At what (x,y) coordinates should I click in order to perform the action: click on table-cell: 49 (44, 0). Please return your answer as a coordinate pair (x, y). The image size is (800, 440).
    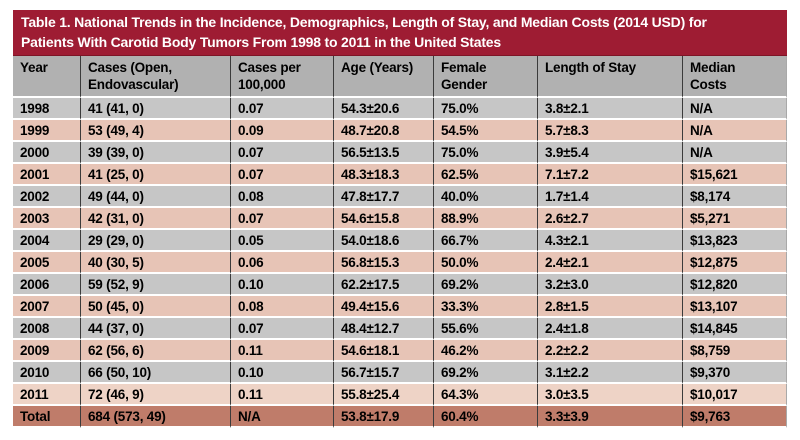
    Looking at the image, I should click on (155, 197).